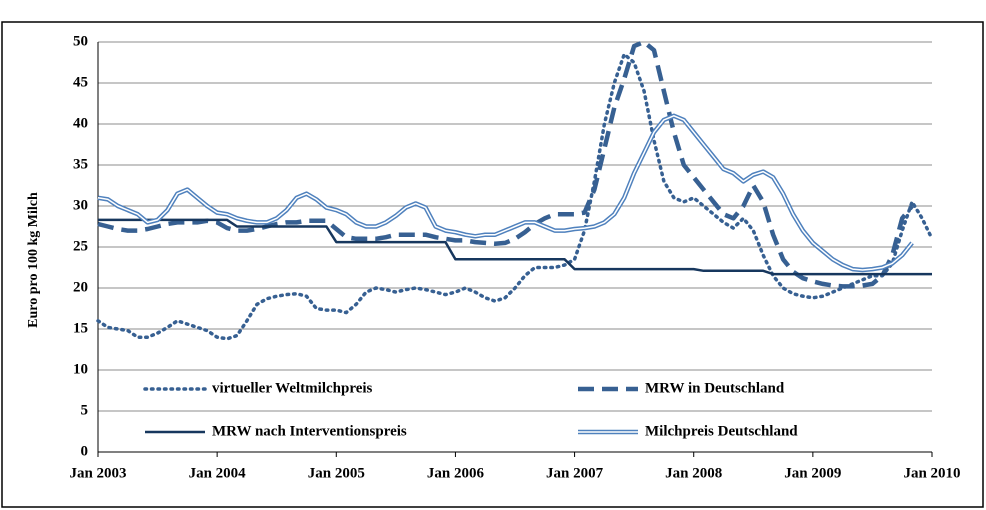  Describe the element at coordinates (80, 41) in the screenshot. I see `y-tick-label: 50` at that location.